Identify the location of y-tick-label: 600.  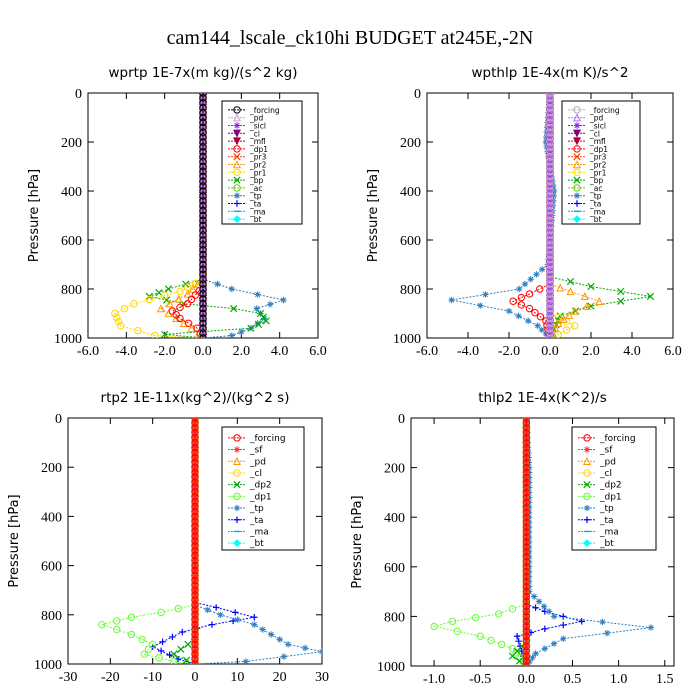
(394, 568).